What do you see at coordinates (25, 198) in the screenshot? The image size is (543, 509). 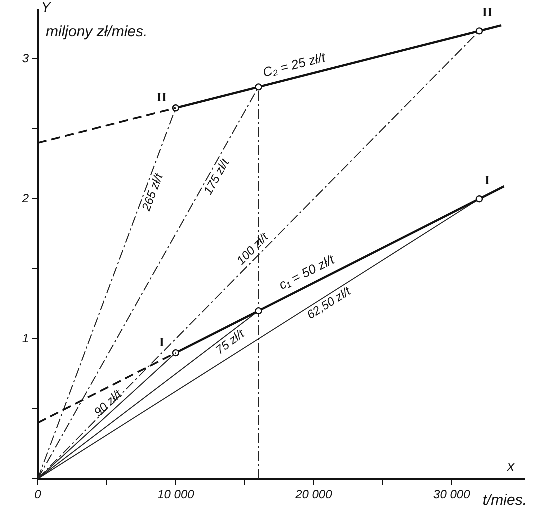 I see `y-tick-label: 2` at bounding box center [25, 198].